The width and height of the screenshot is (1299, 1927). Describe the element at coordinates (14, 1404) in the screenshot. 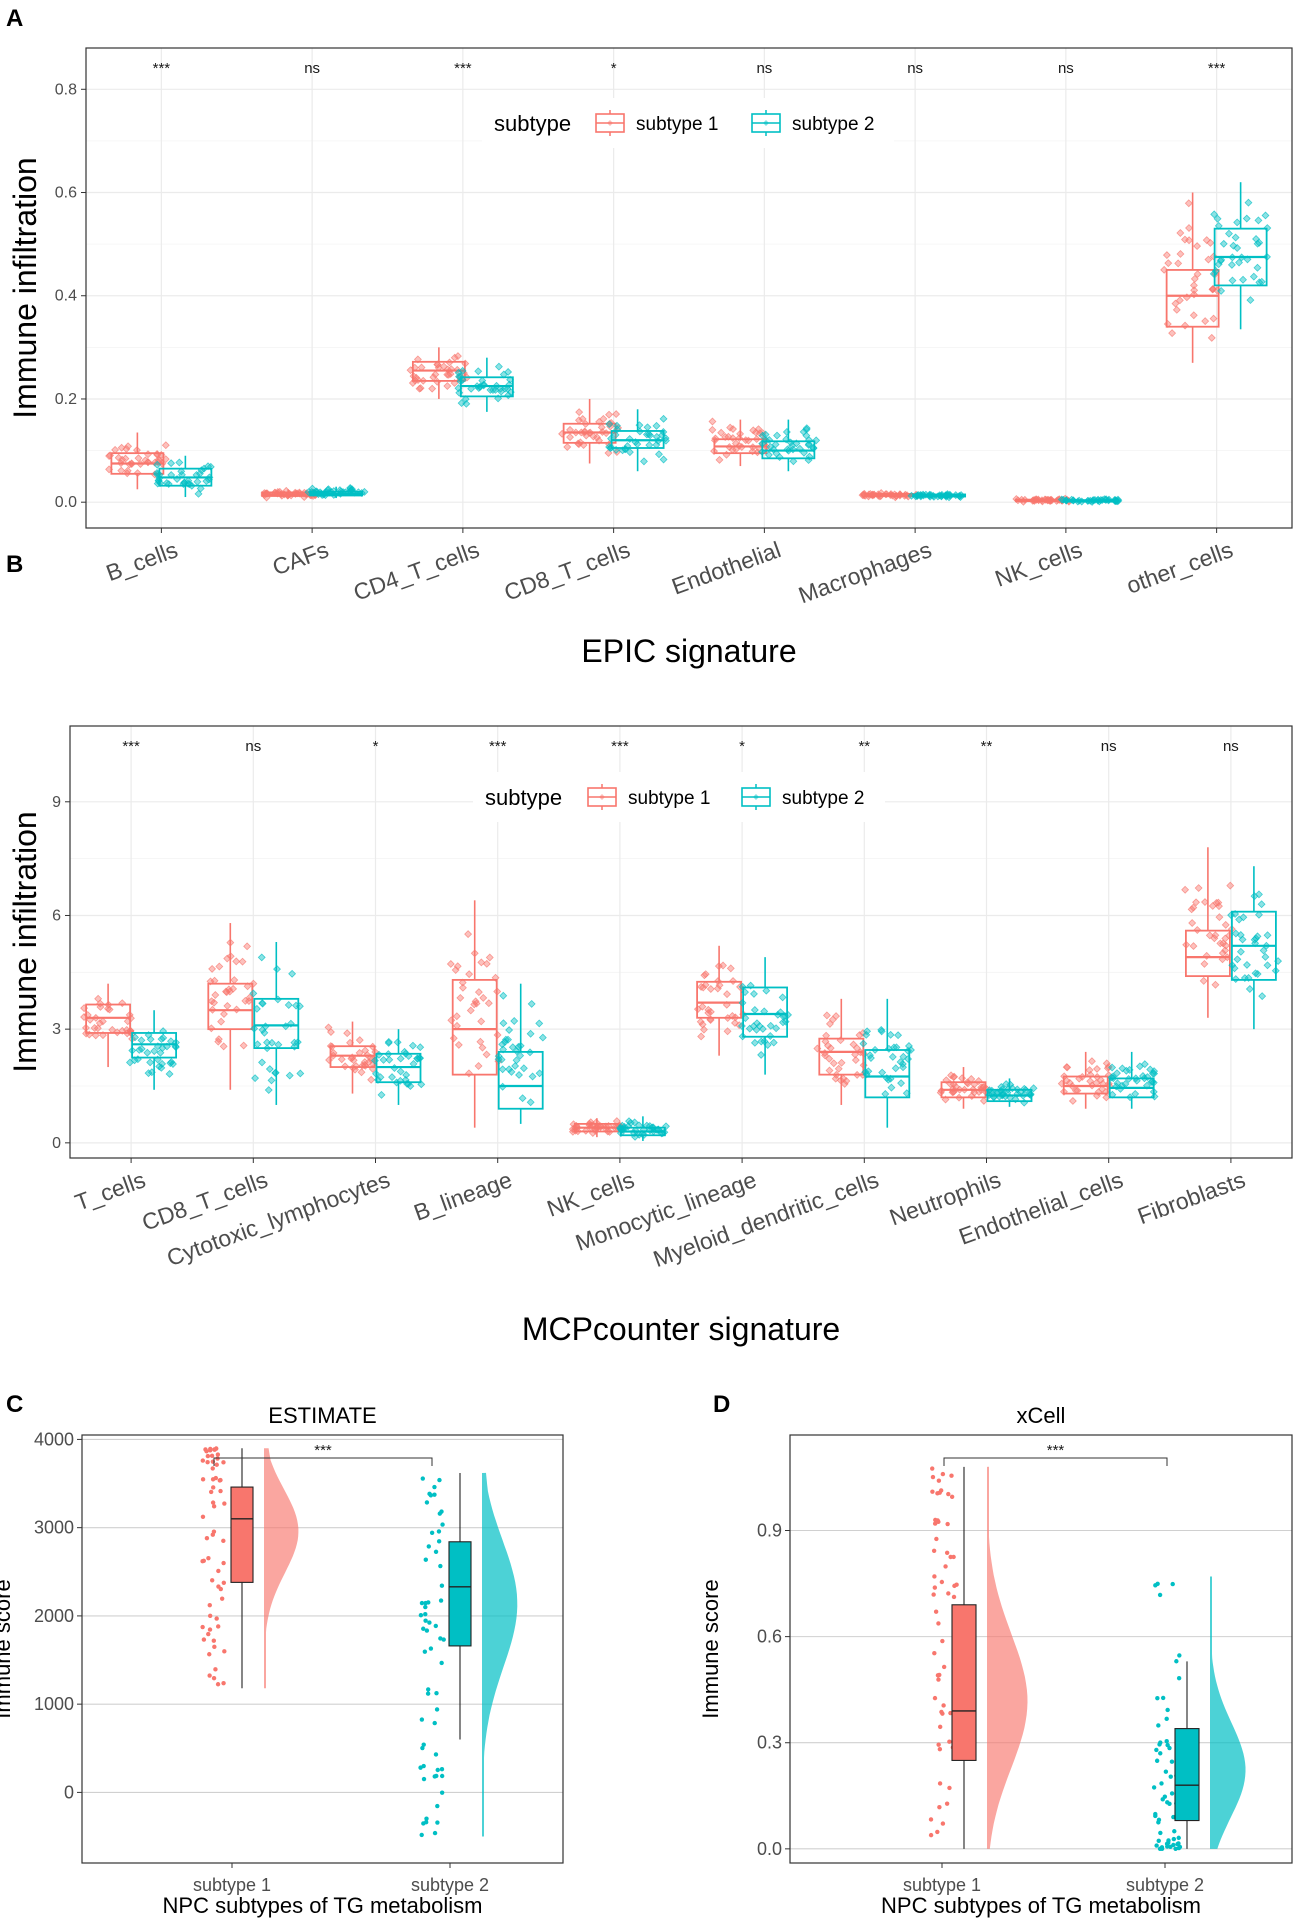

I see `panel-label-c: C` at that location.